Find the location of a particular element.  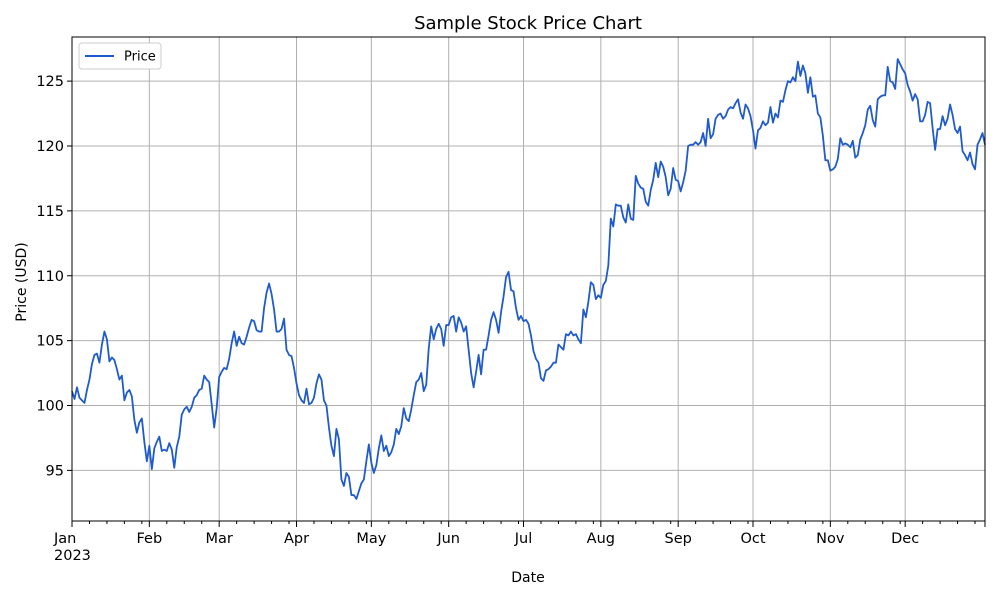

y-tick-label: 120 is located at coordinates (50, 147).